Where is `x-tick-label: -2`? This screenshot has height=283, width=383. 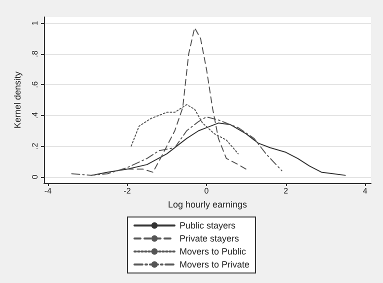
x-tick-label: -2 is located at coordinates (128, 191).